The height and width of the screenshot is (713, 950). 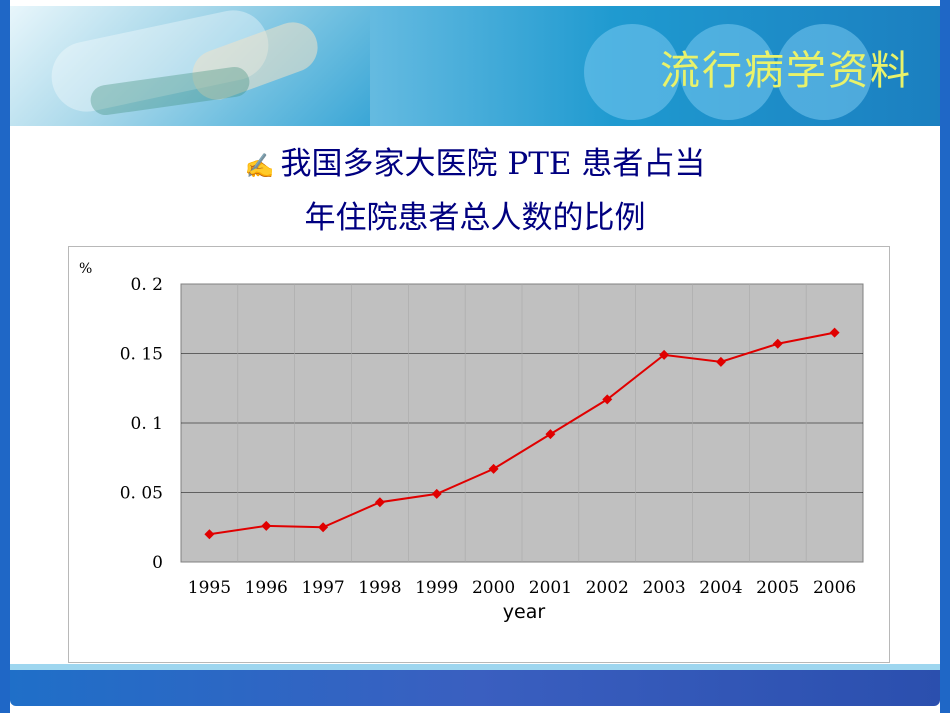 What do you see at coordinates (5, 356) in the screenshot?
I see `left-border` at bounding box center [5, 356].